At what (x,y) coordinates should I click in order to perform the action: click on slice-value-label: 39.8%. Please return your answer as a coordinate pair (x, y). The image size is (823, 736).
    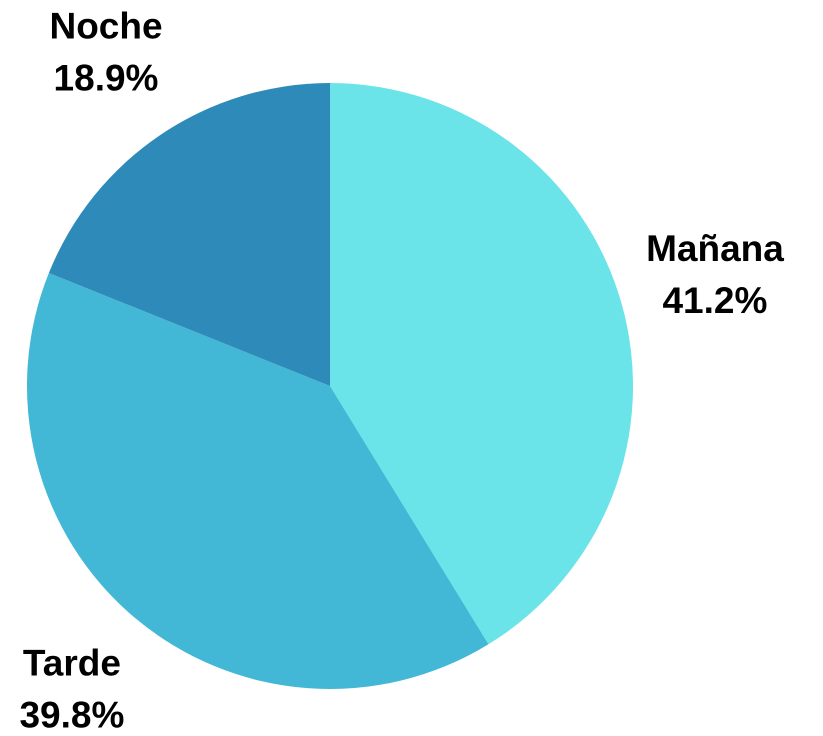
    Looking at the image, I should click on (71, 714).